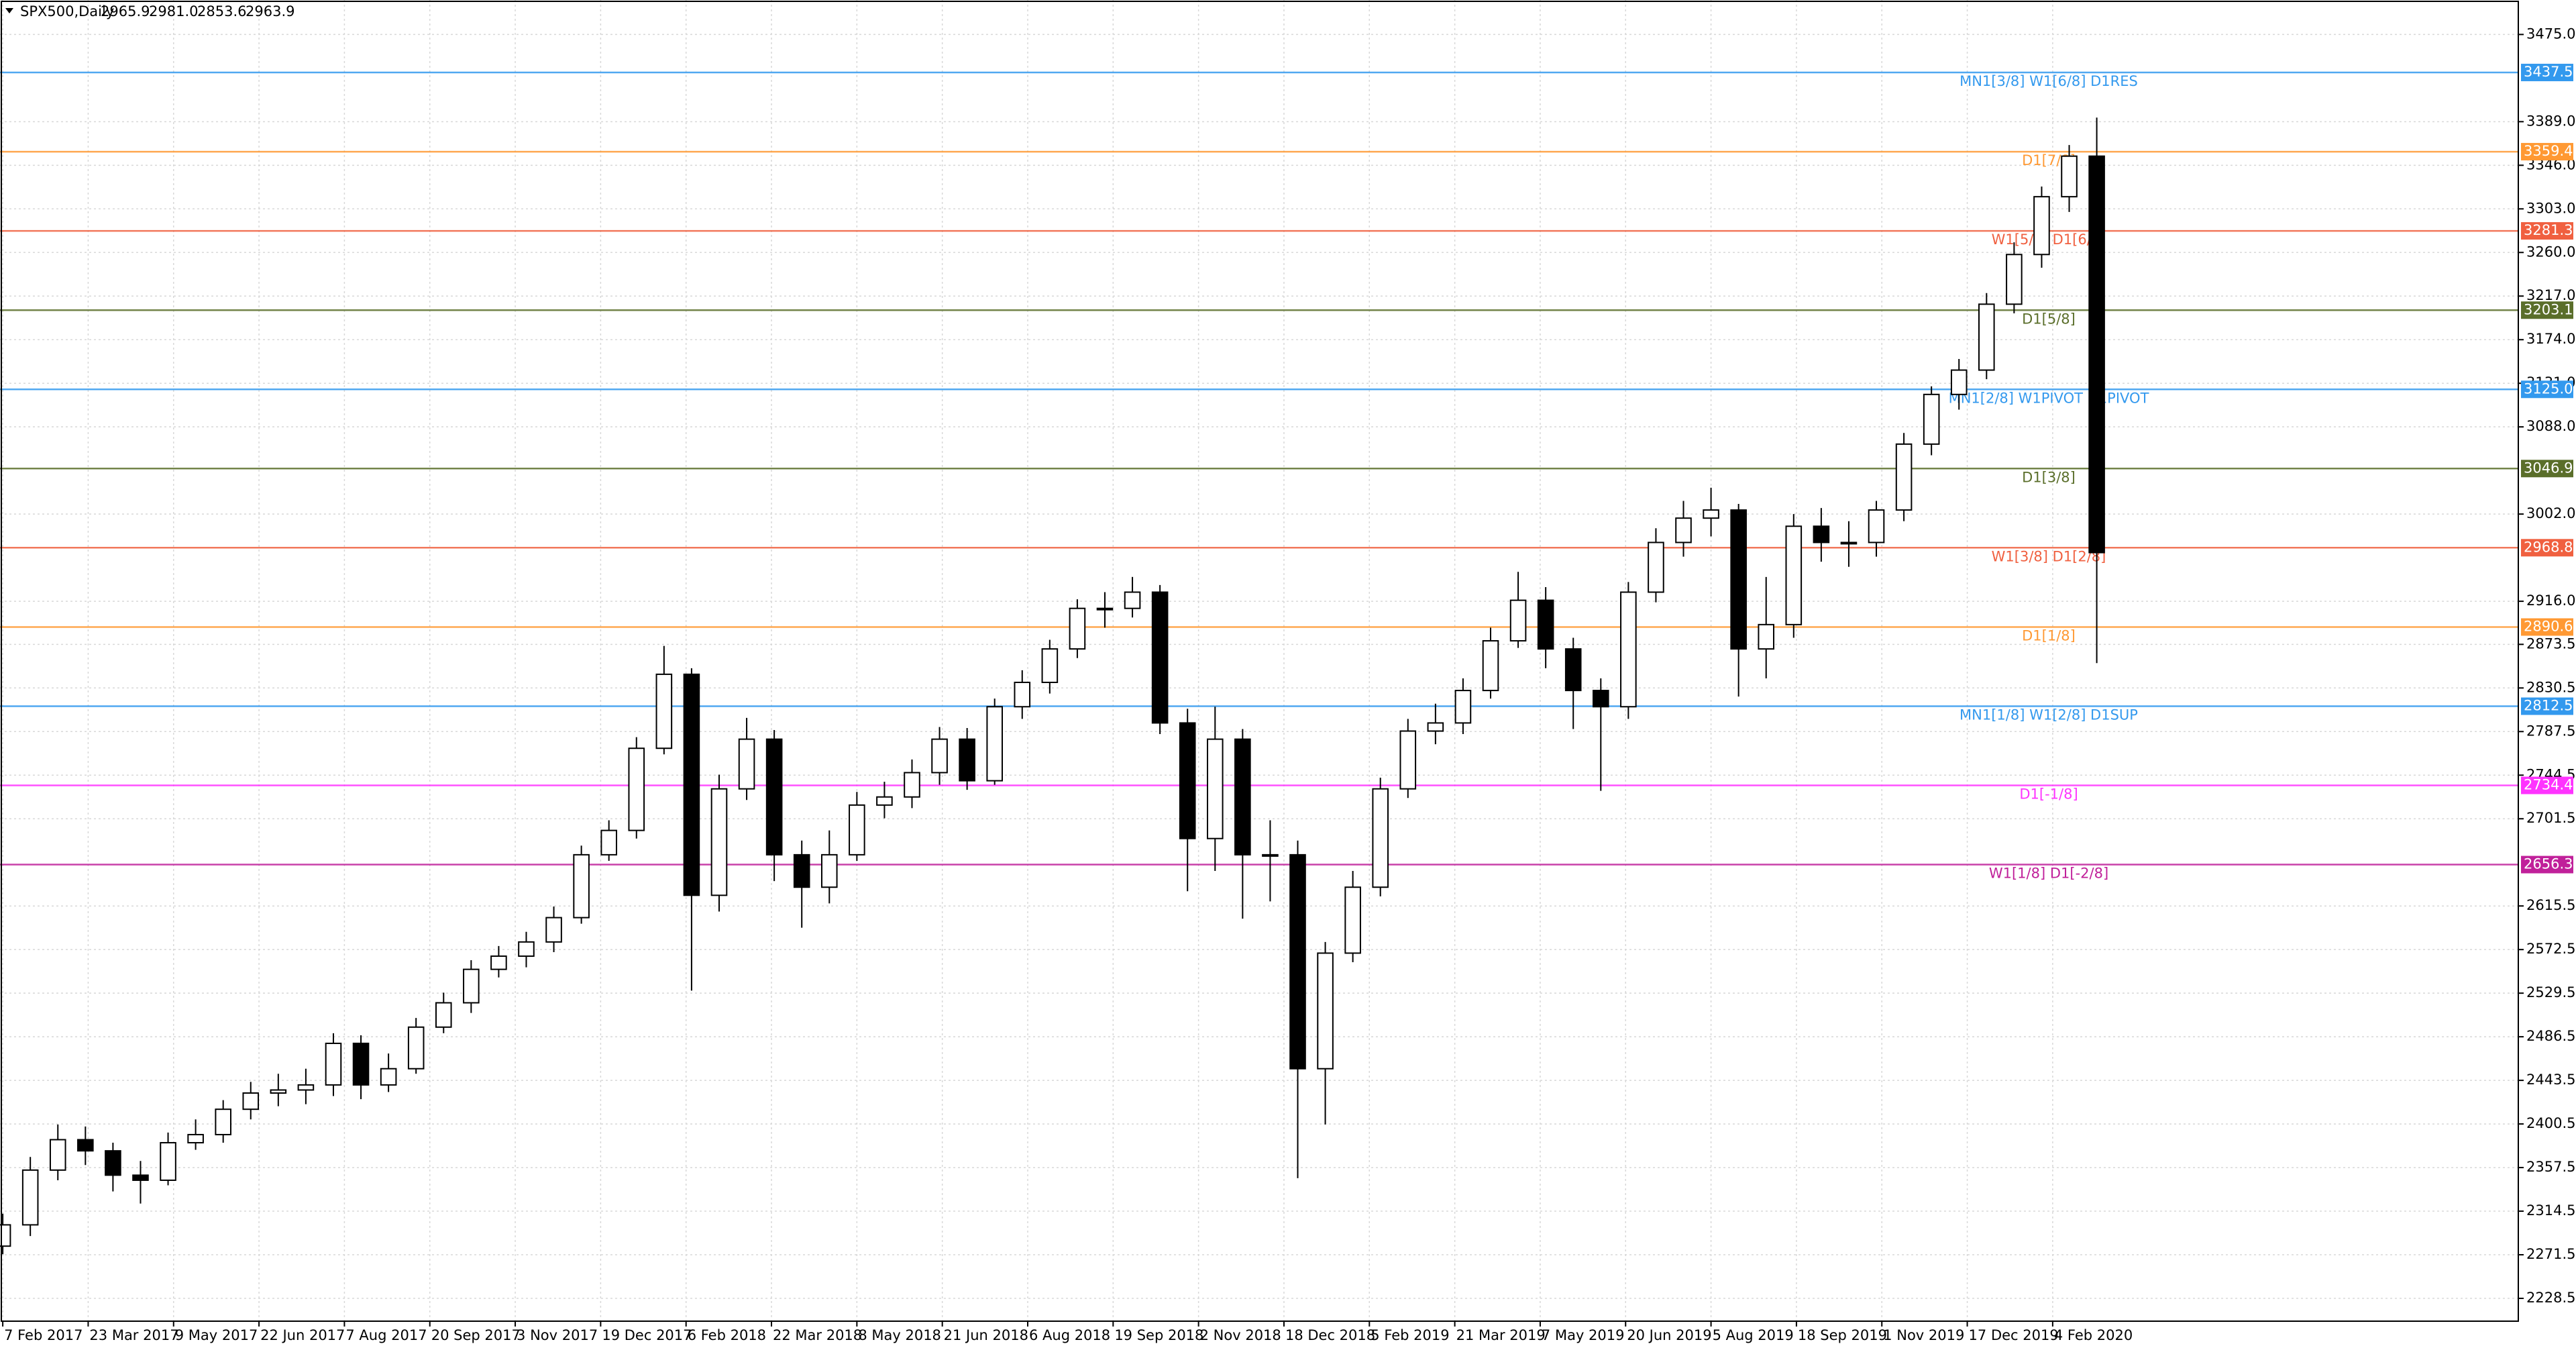 This screenshot has width=2576, height=1346. What do you see at coordinates (2550, 426) in the screenshot?
I see `y-tick-label: 3088.0` at bounding box center [2550, 426].